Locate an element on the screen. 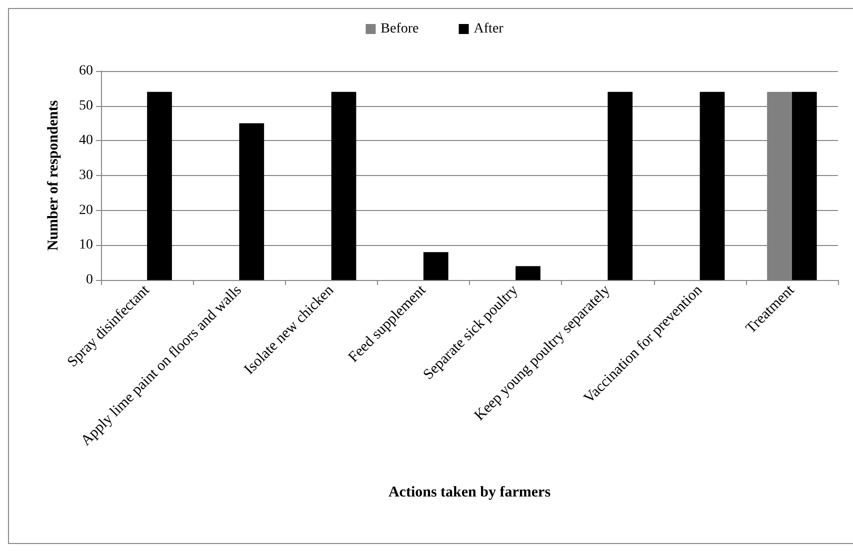  y-tick-label: 20 is located at coordinates (86, 210).